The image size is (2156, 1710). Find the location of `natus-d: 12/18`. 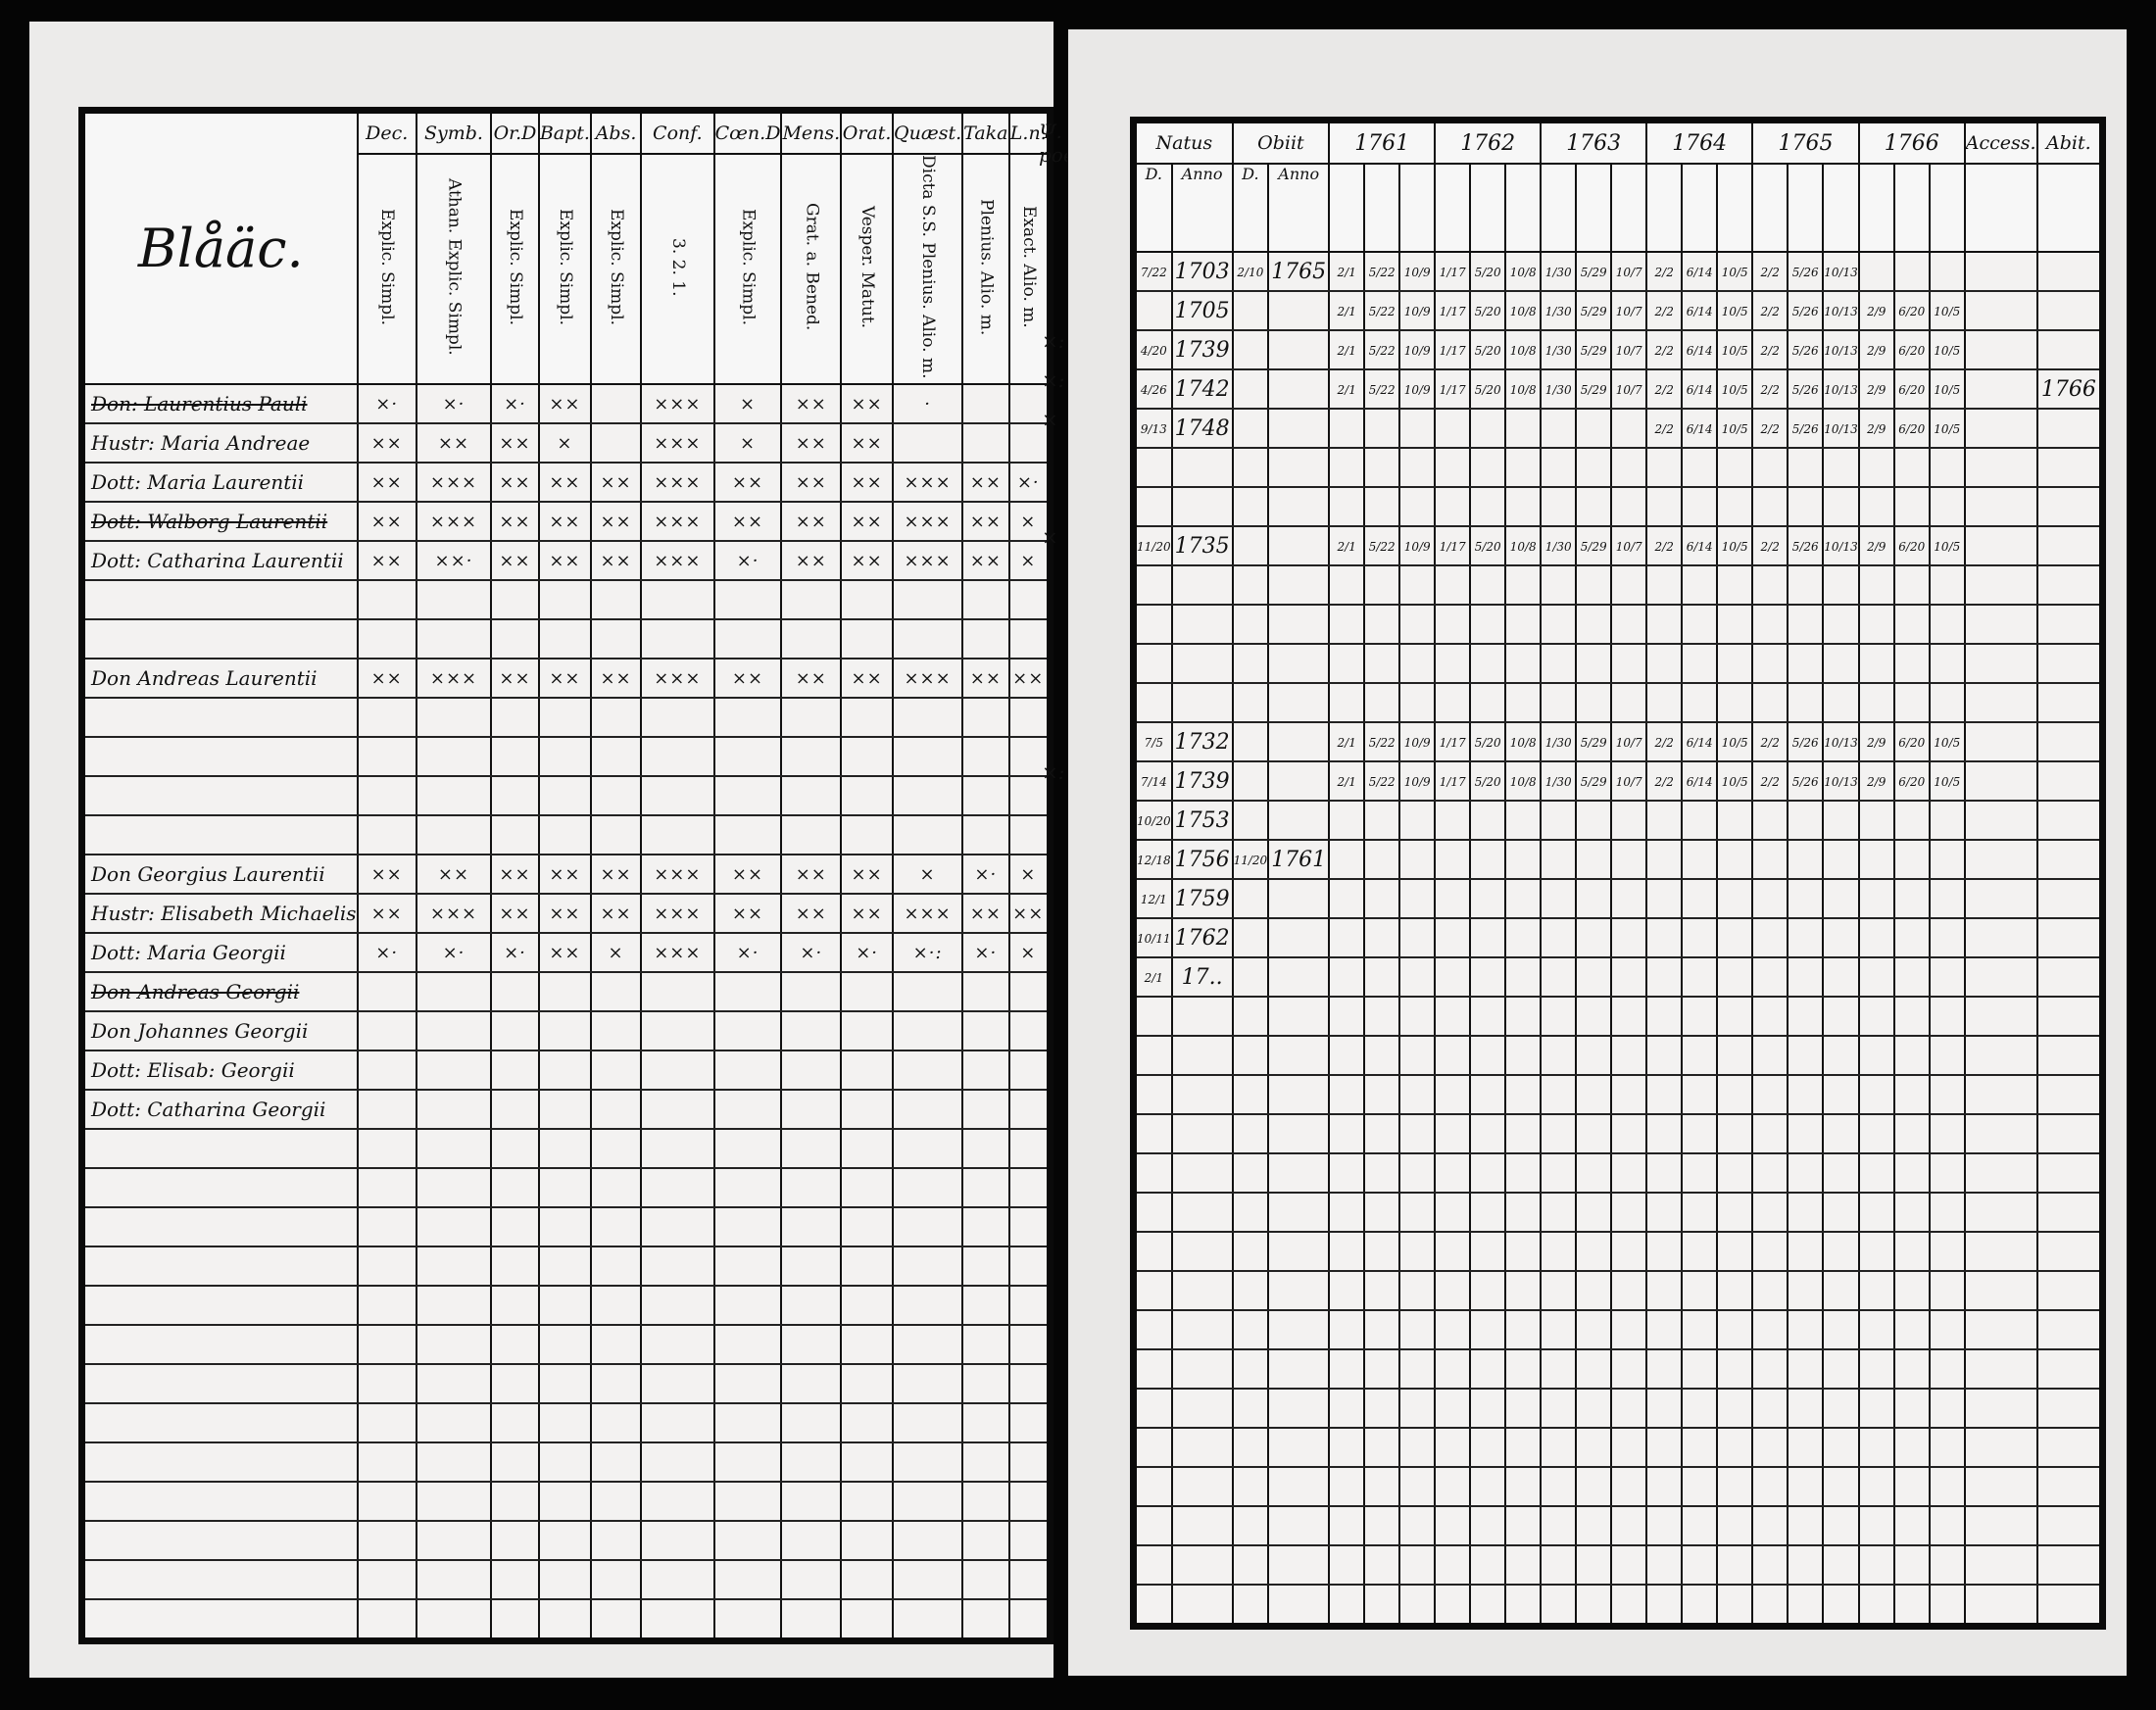

natus-d: 12/18 is located at coordinates (1154, 860).